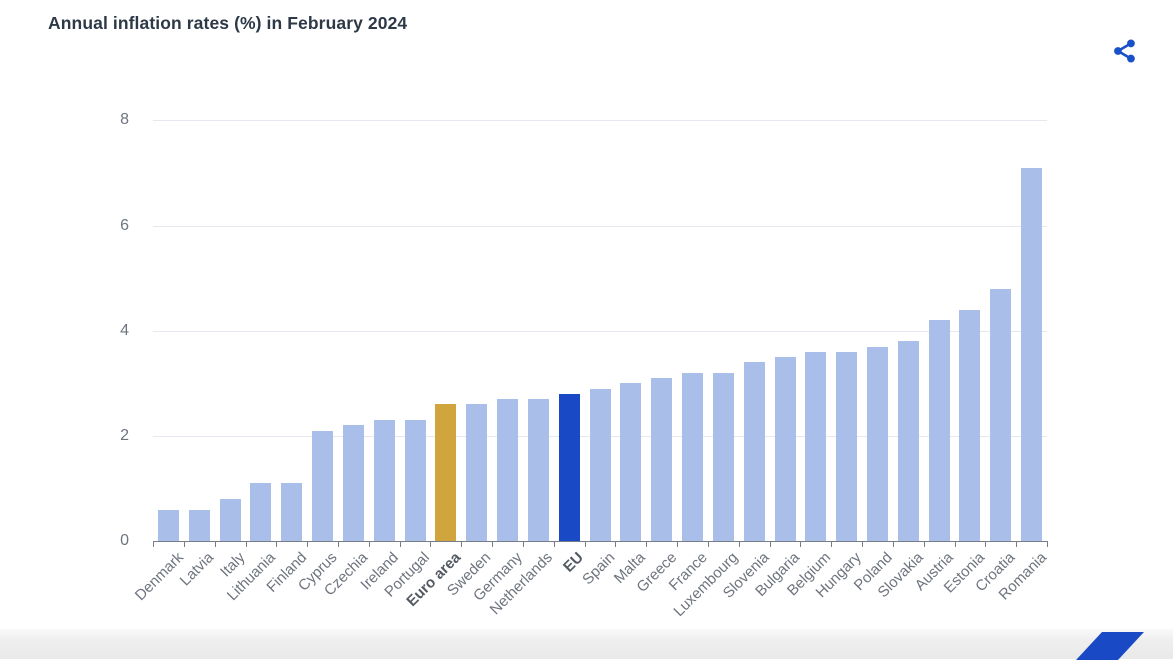  I want to click on bar-slovenia, so click(754, 451).